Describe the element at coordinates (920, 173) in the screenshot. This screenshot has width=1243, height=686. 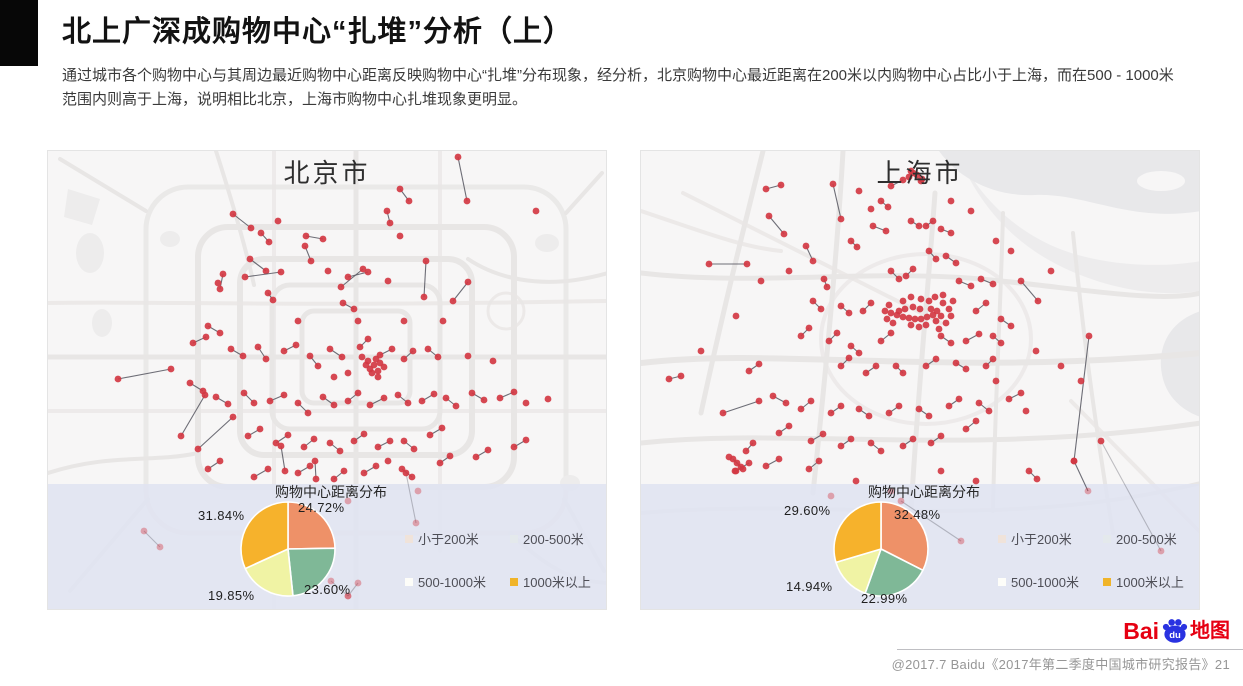
I see `city-title-shanghai: 上海市` at that location.